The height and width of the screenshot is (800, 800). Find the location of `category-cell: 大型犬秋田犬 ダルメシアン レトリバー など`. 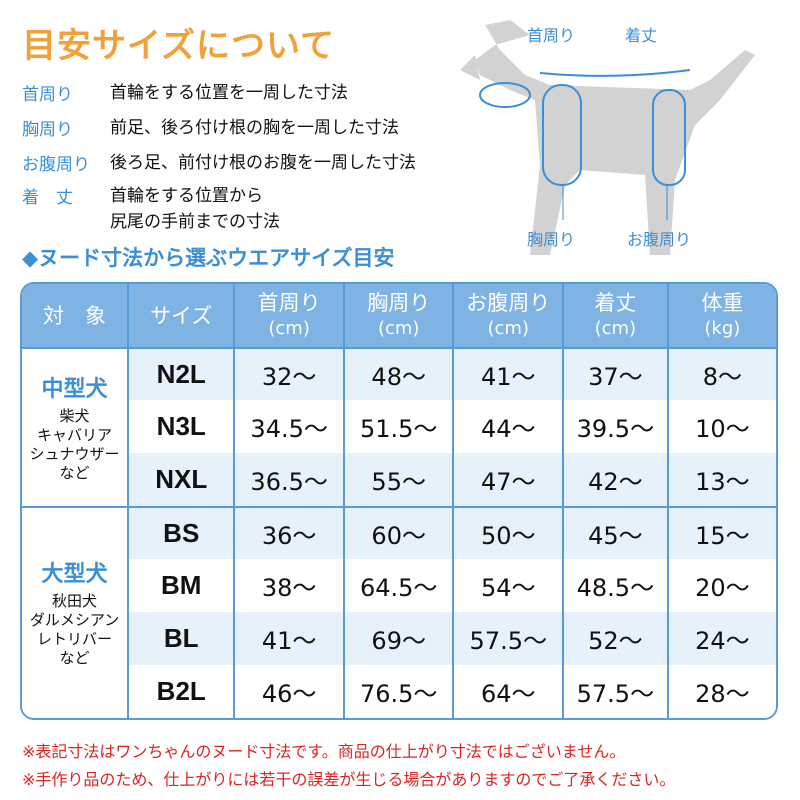

category-cell: 大型犬秋田犬 ダルメシアン レトリバー など is located at coordinates (76, 612).